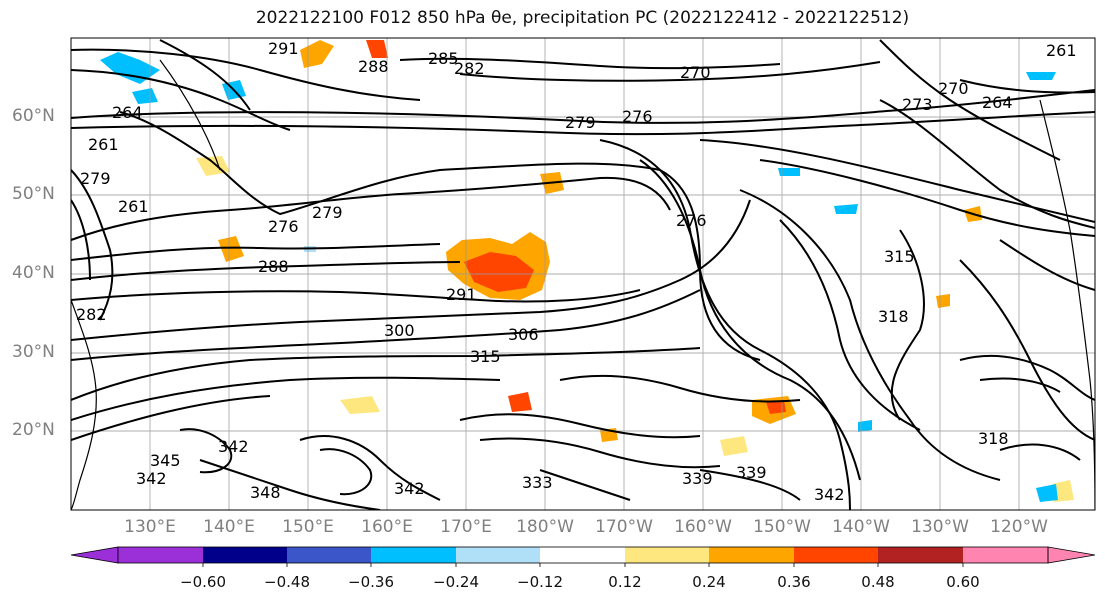  I want to click on lon-label: 140°E, so click(229, 527).